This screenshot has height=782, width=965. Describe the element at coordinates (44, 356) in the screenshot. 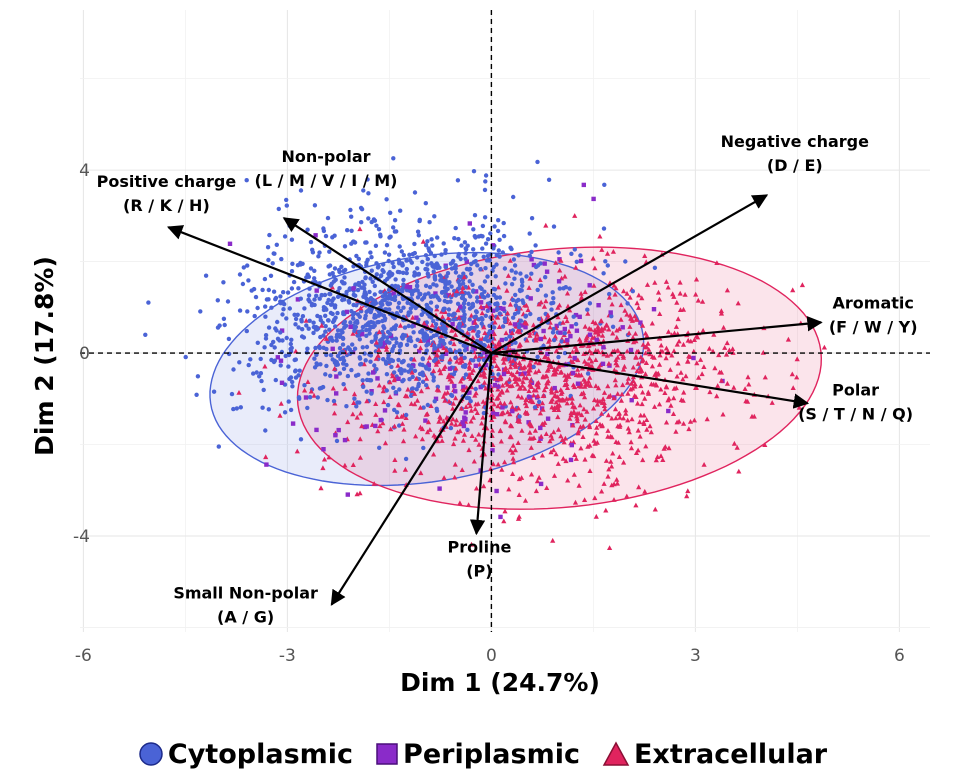

I see `y-axis-title: Dim 2 (17.8%)` at that location.